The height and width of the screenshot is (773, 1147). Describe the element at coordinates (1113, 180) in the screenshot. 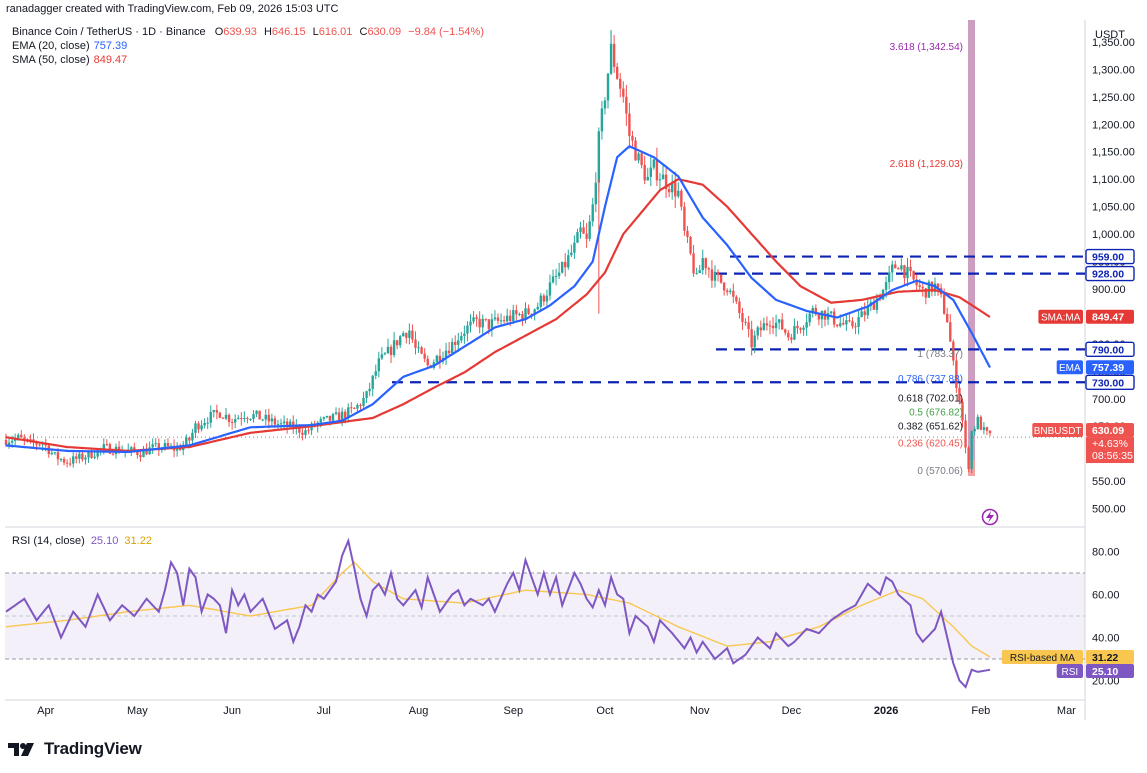

I see `price-tick-label: 1,100.00` at that location.